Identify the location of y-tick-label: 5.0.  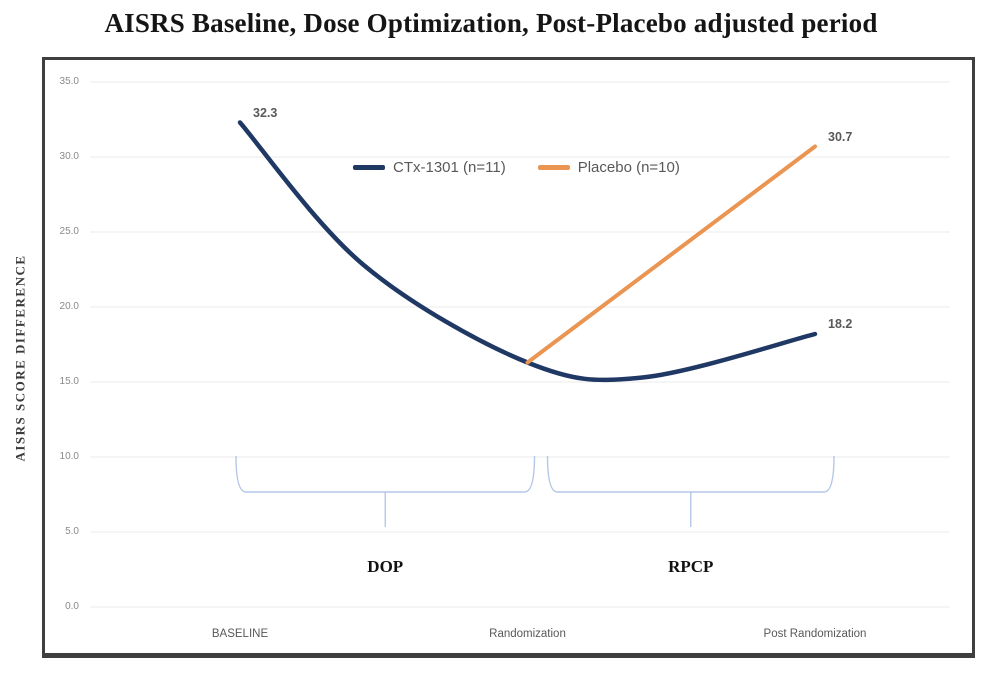
(72, 531).